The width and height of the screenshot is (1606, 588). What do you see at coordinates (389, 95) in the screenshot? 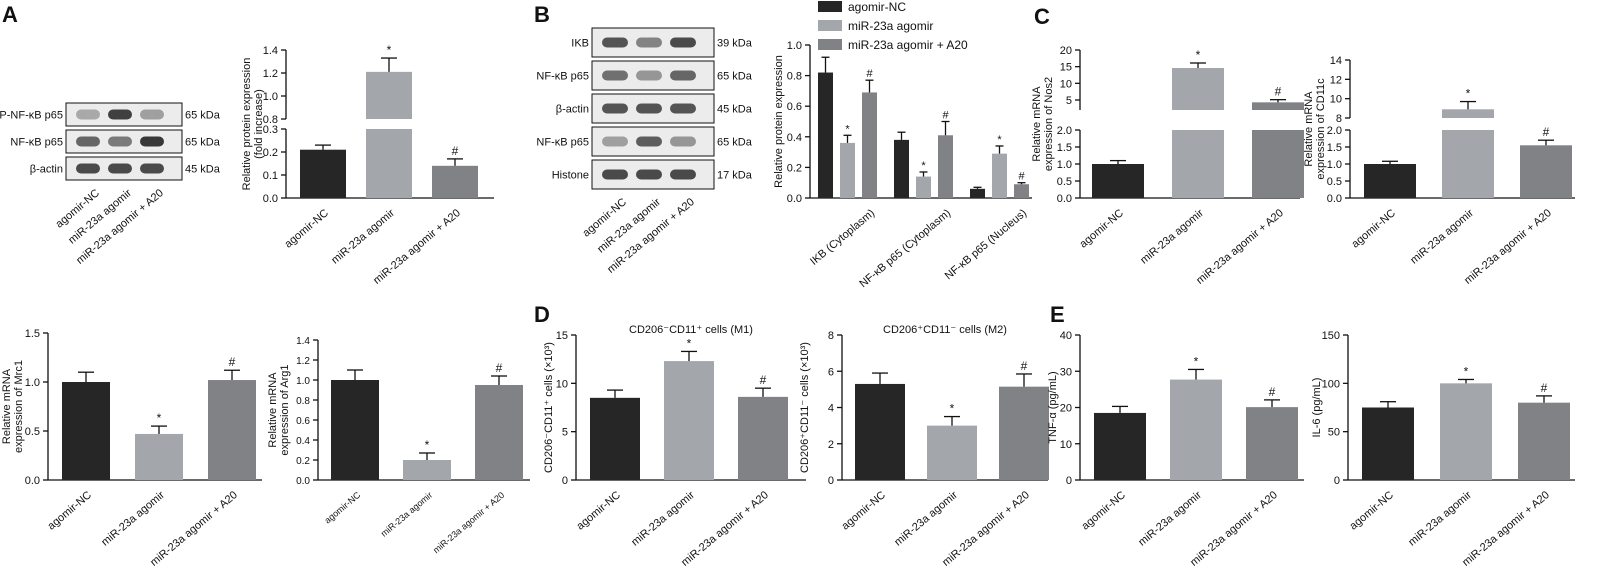
I see `bar-upper` at bounding box center [389, 95].